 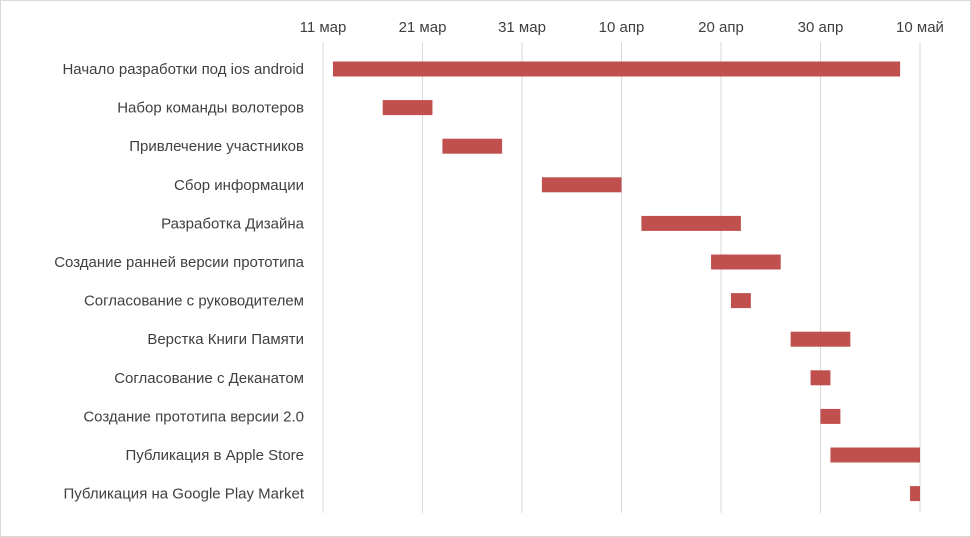 What do you see at coordinates (821, 27) in the screenshot?
I see `x-tick-label: 30 апр` at bounding box center [821, 27].